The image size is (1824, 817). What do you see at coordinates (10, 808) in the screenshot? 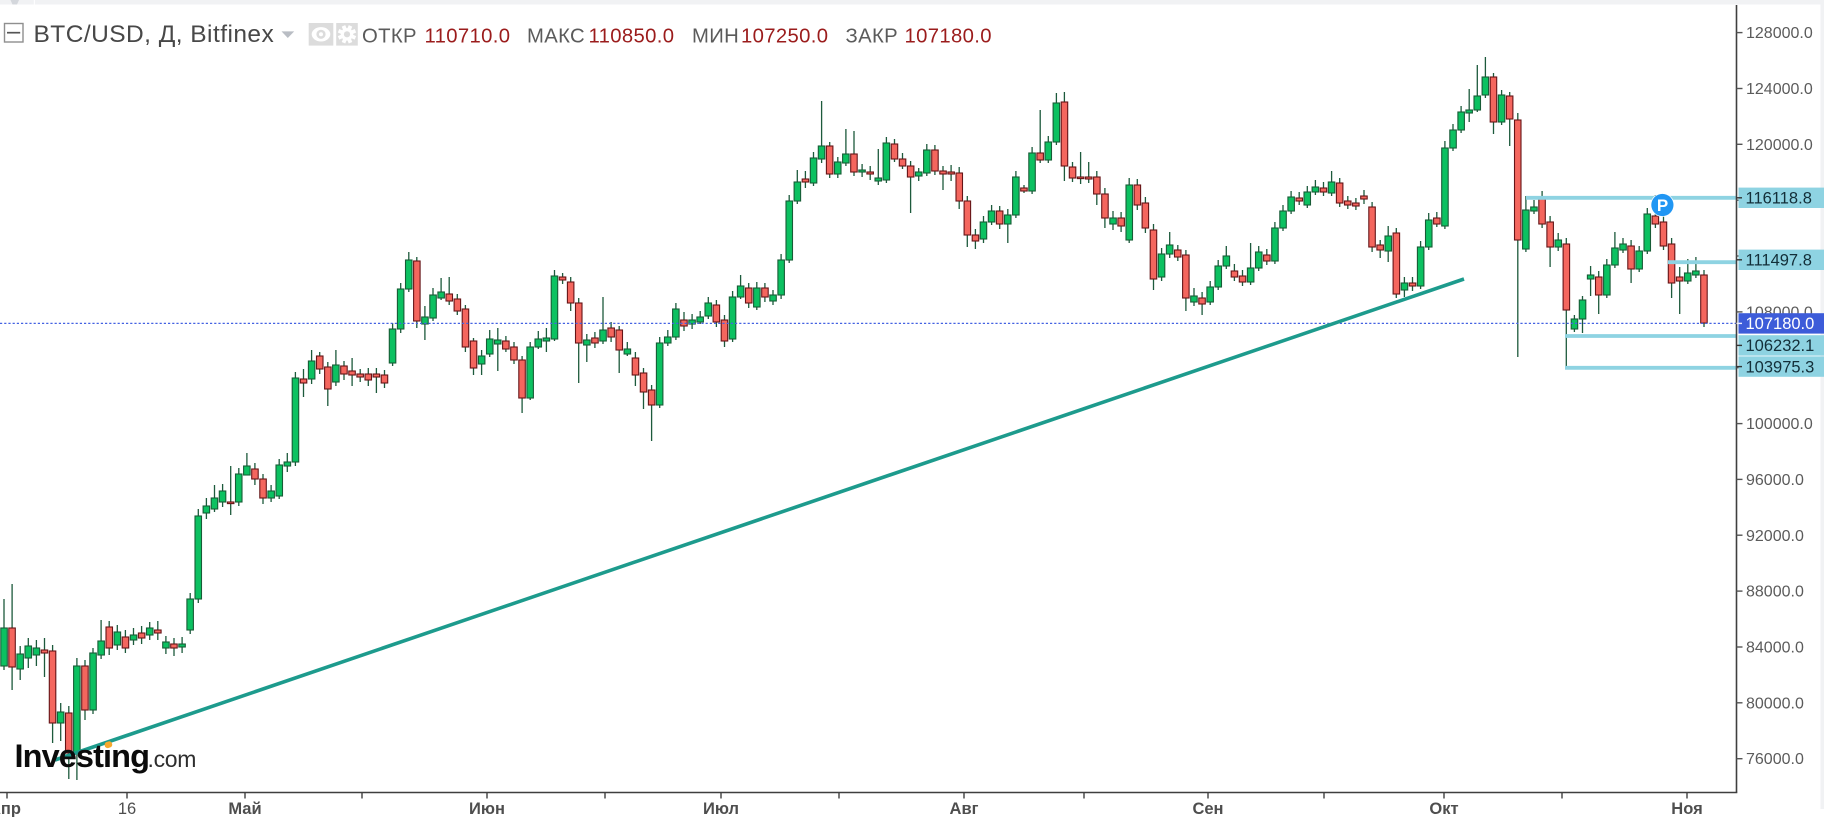
I see `svg-text: Апр` at bounding box center [10, 808].